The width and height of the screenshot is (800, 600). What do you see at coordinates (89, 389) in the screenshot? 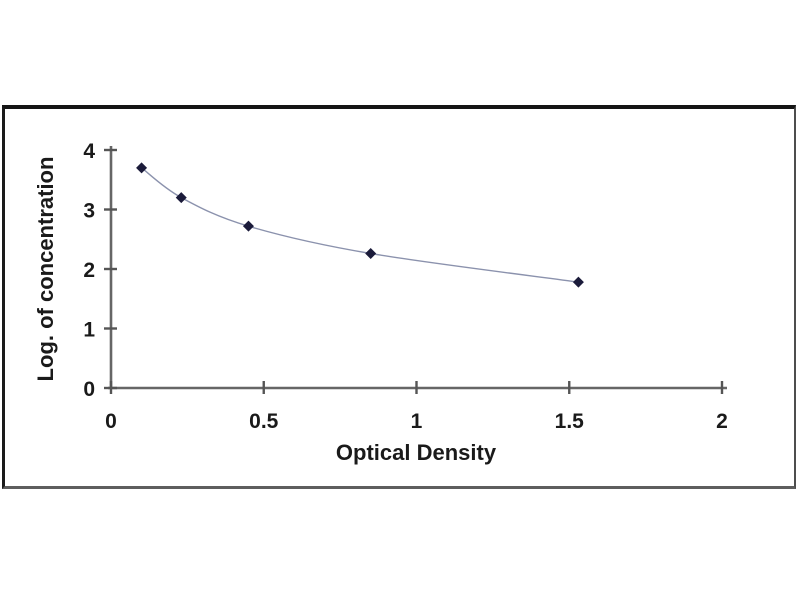
I see `y-tick-label: 0` at bounding box center [89, 389].